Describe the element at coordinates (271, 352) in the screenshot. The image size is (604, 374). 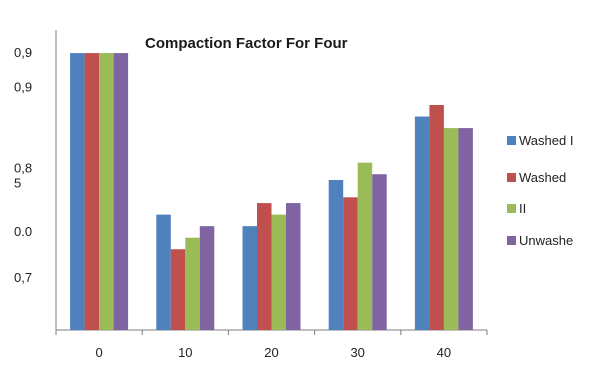
I see `x-tick-label: 20` at that location.